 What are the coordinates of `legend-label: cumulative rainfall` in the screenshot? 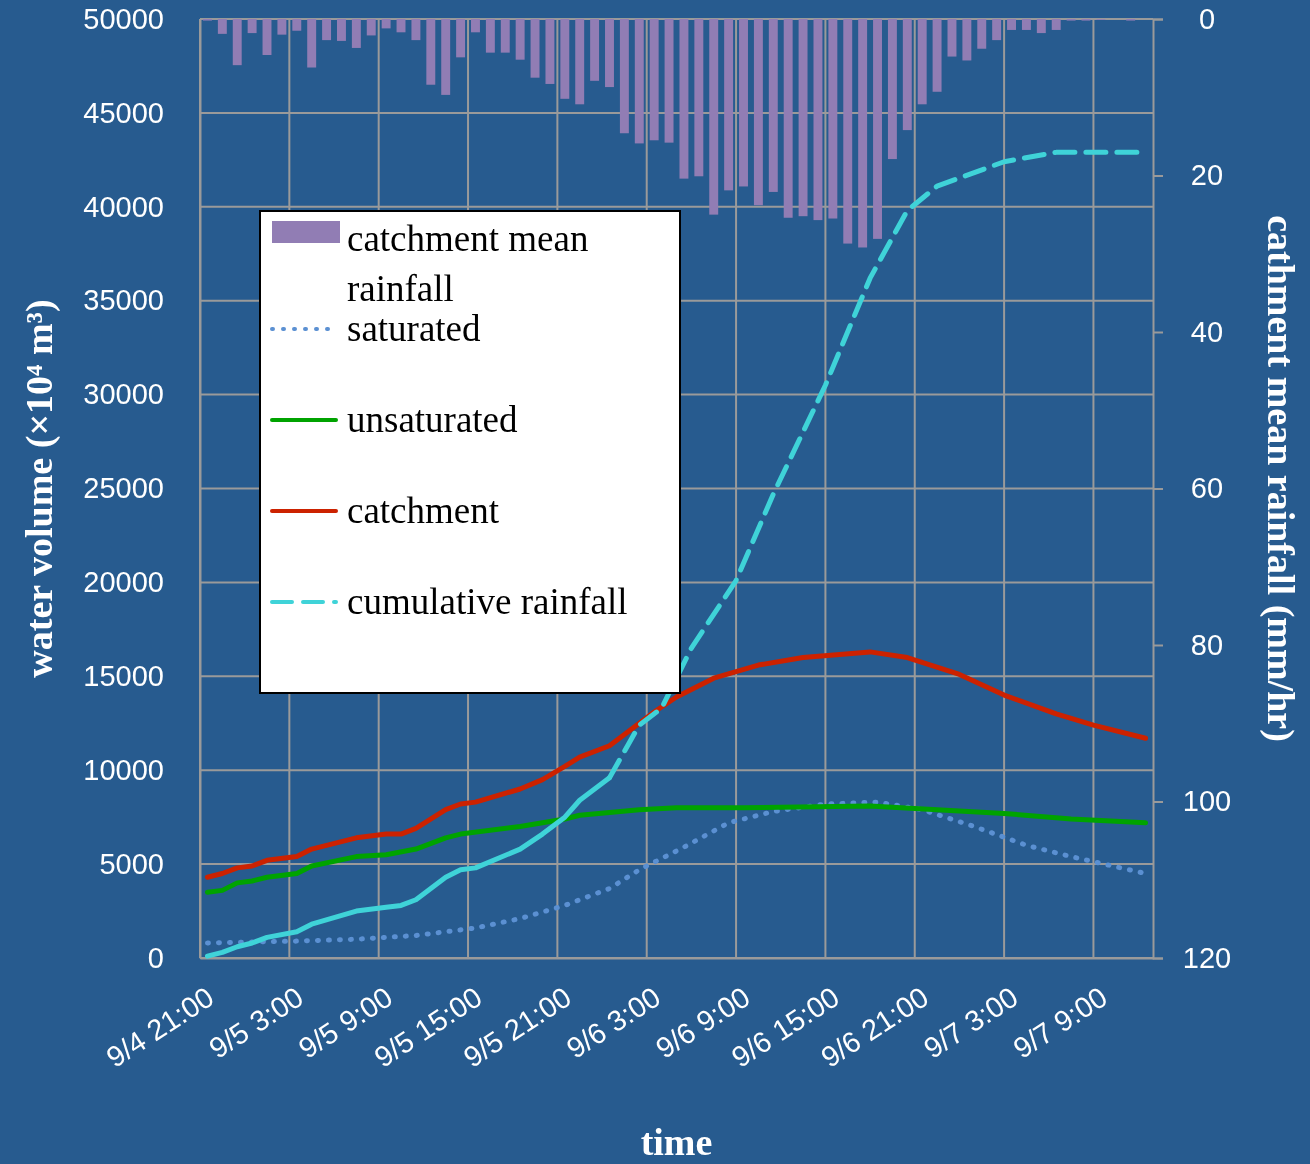 It's located at (487, 601).